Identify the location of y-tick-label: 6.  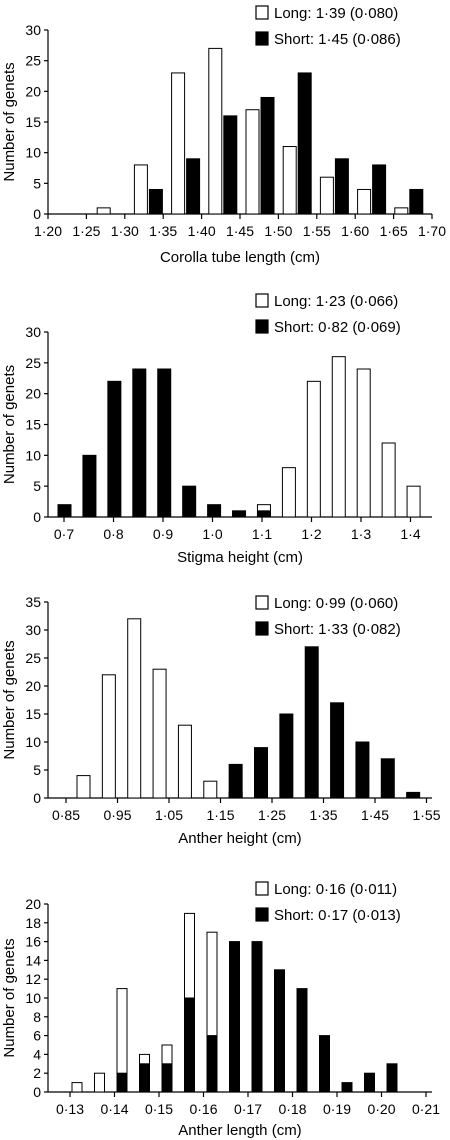
(37, 1036).